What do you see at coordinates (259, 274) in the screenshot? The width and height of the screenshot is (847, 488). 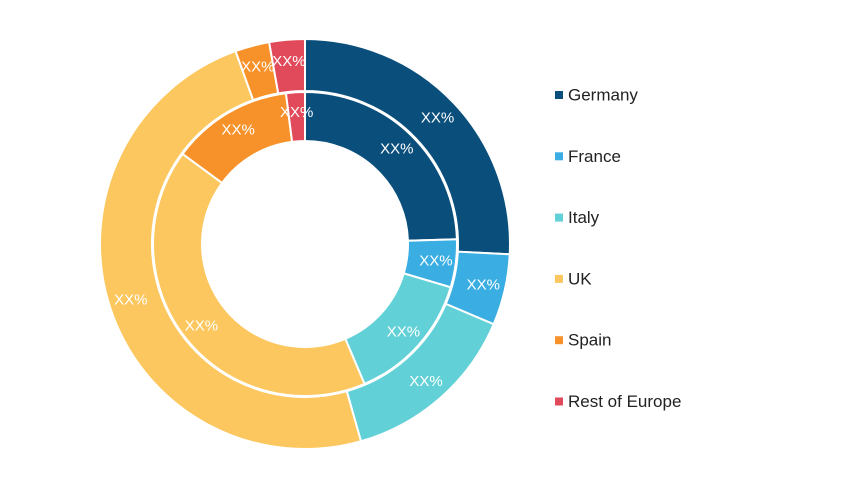 I see `inner-slice-uk` at bounding box center [259, 274].